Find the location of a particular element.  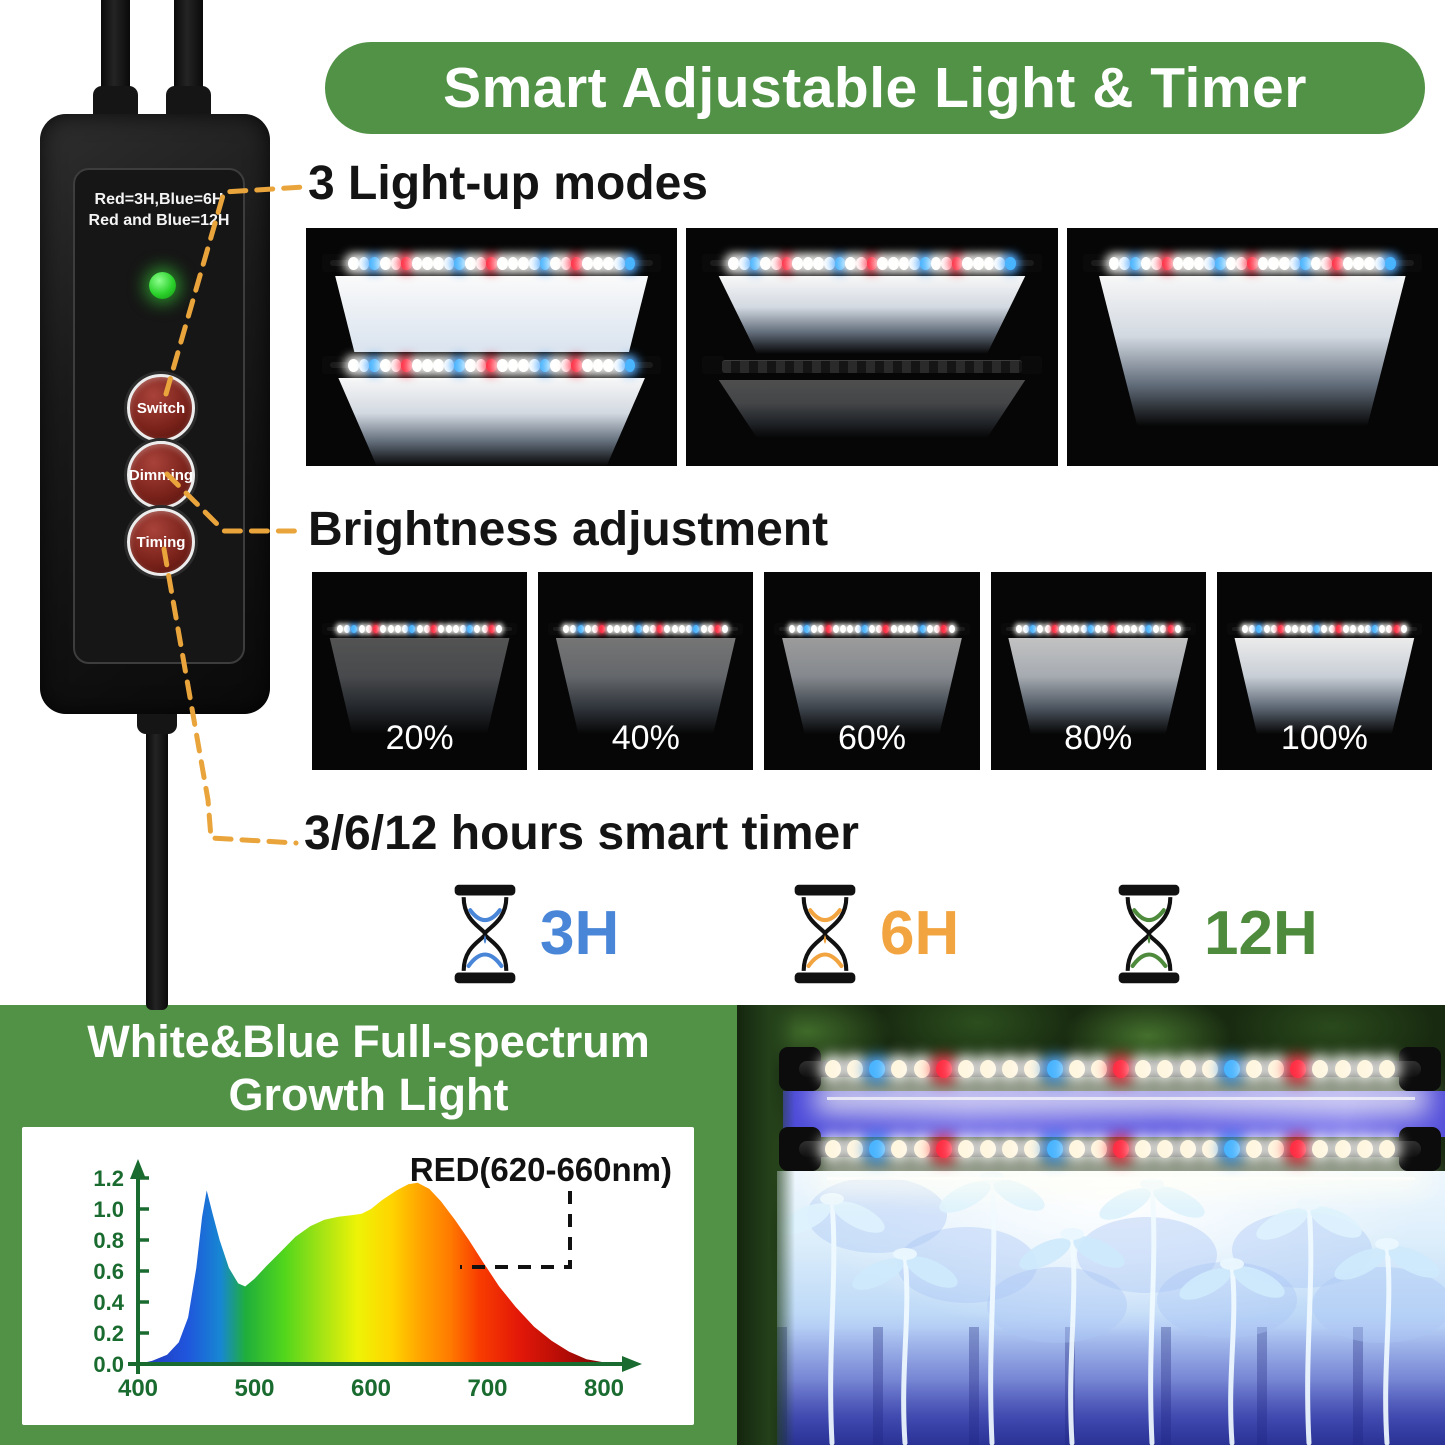

svg-text: 600 is located at coordinates (371, 1388).